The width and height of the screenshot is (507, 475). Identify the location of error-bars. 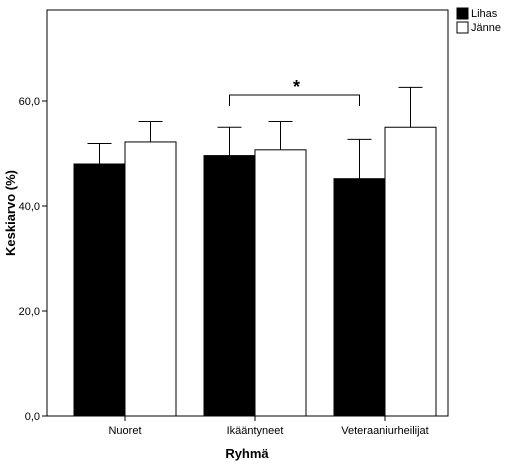
(255, 132).